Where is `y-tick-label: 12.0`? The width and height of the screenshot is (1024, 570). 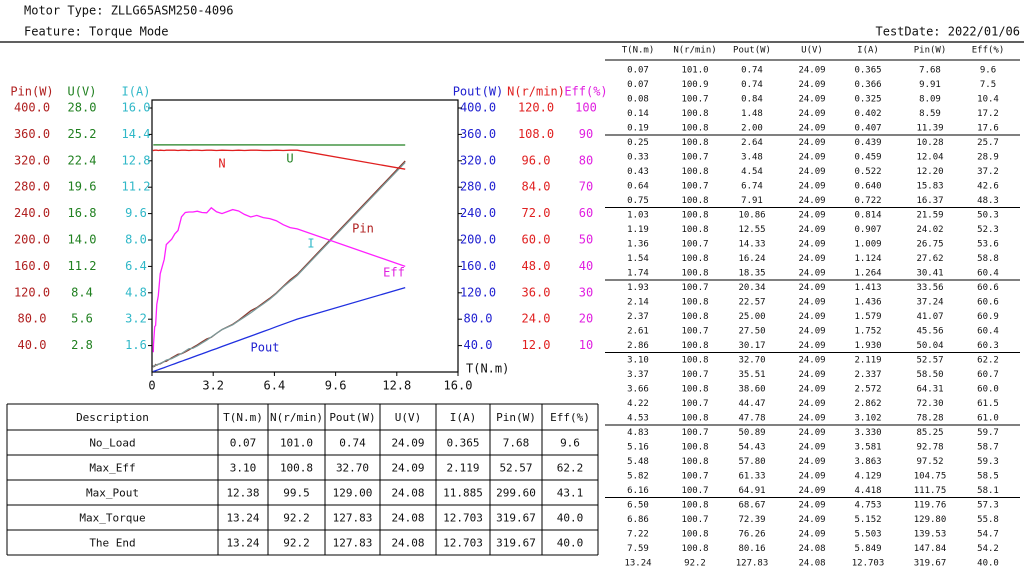 y-tick-label: 12.0 is located at coordinates (536, 345).